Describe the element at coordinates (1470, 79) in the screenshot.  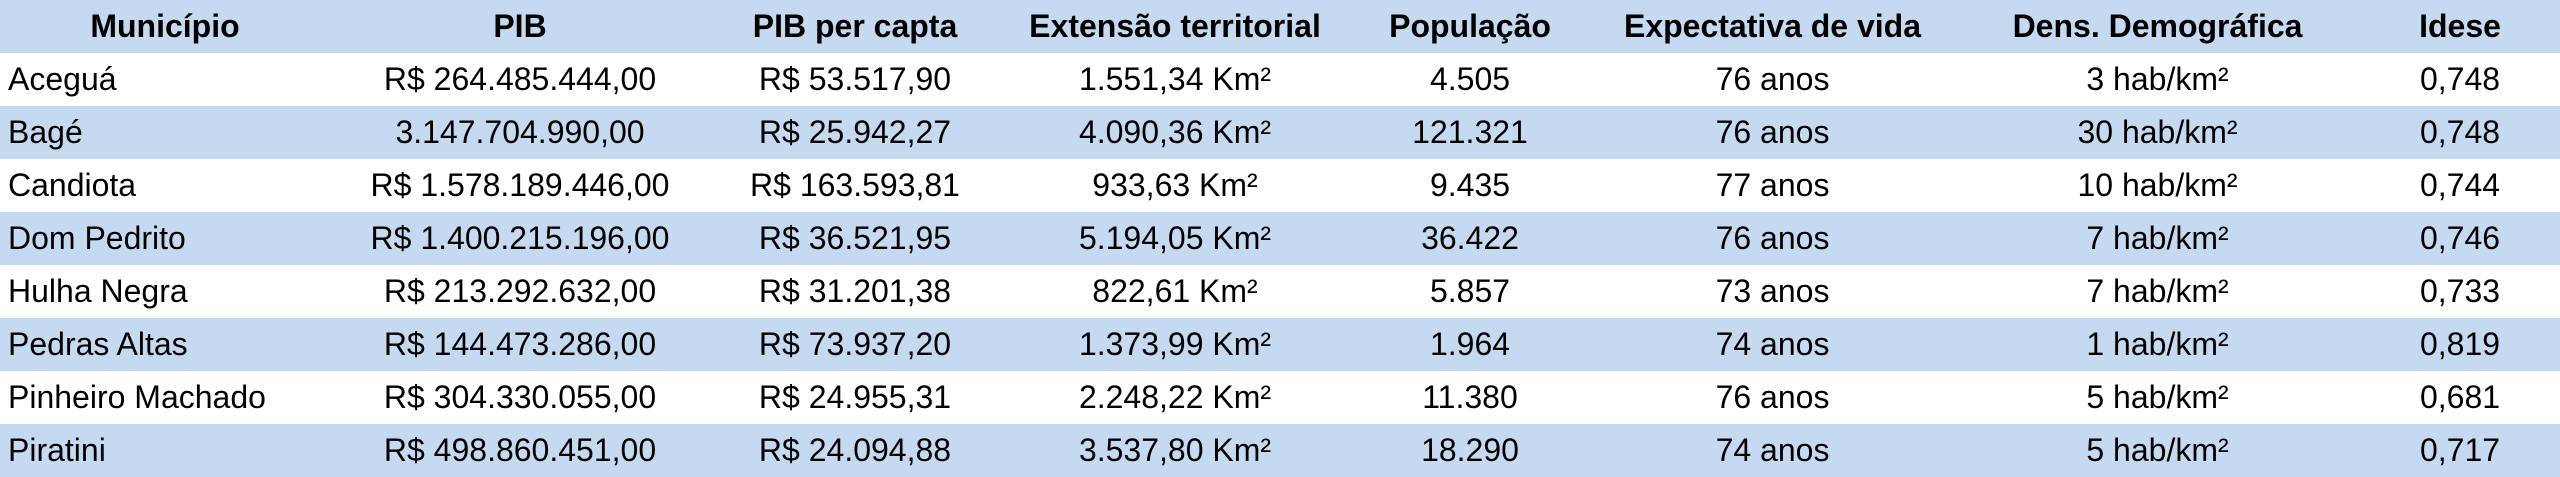
I see `cell-populacao: 4.505` at that location.